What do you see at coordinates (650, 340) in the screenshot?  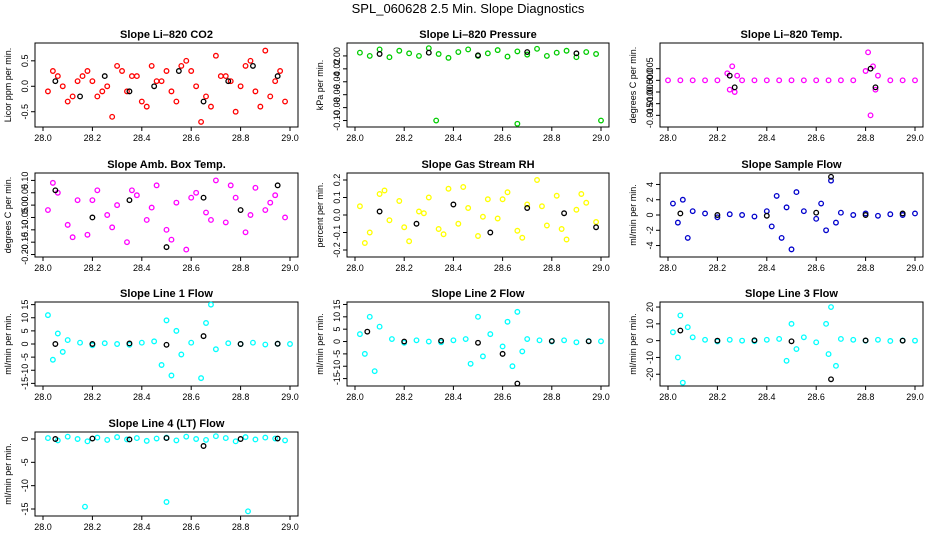 I see `y-tick-label: 0` at bounding box center [650, 340].